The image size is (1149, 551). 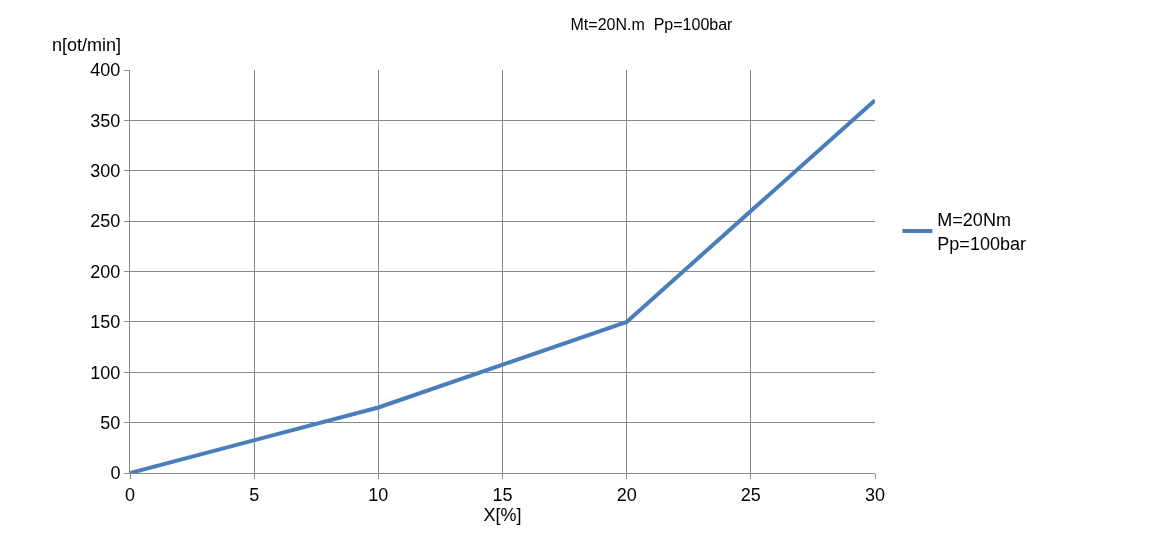 I want to click on x-tick-label: 20, so click(x=626, y=494).